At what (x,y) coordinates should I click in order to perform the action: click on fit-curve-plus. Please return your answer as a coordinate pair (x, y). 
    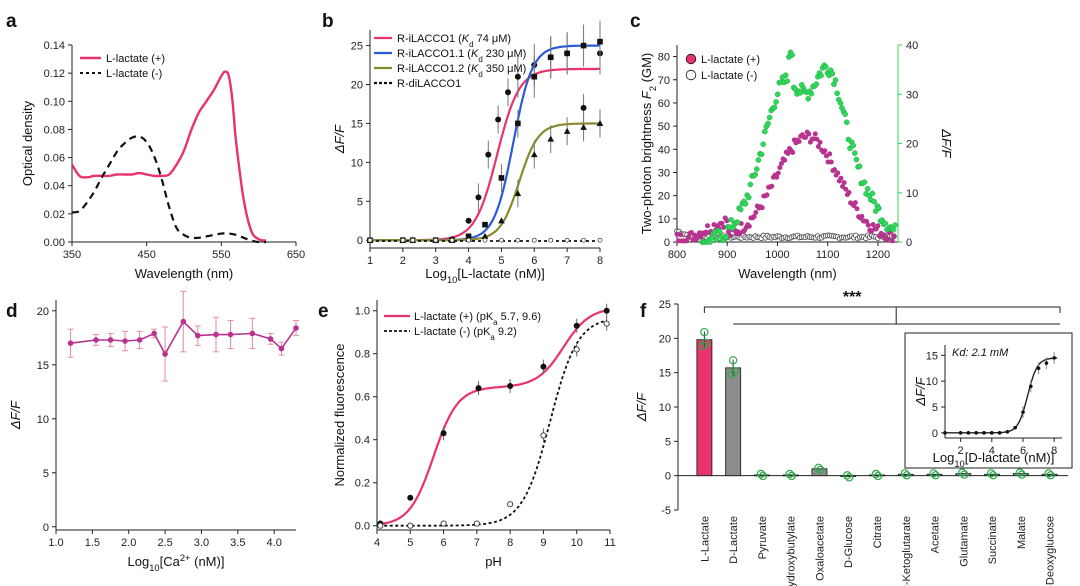
    Looking at the image, I should click on (492, 417).